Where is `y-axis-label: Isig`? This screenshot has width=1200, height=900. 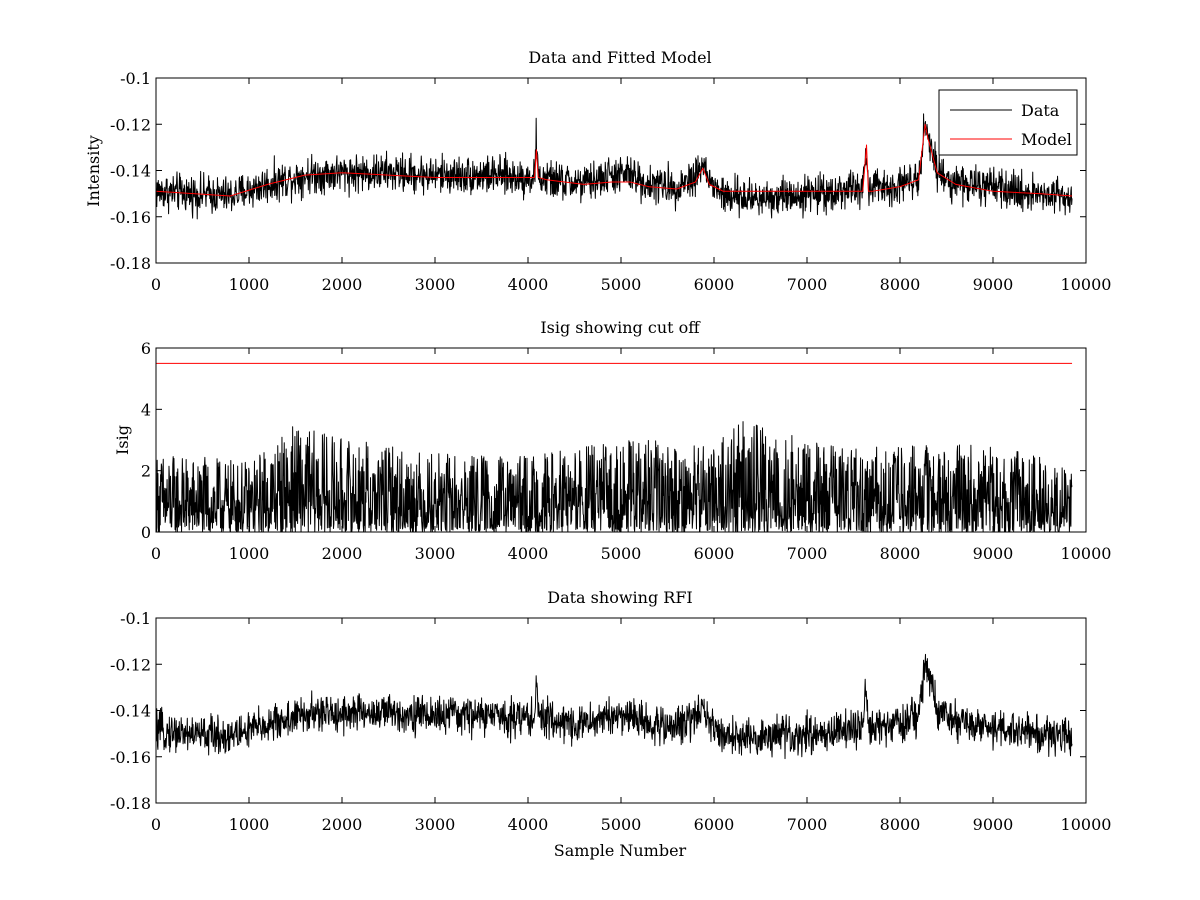
y-axis-label: Isig is located at coordinates (122, 440).